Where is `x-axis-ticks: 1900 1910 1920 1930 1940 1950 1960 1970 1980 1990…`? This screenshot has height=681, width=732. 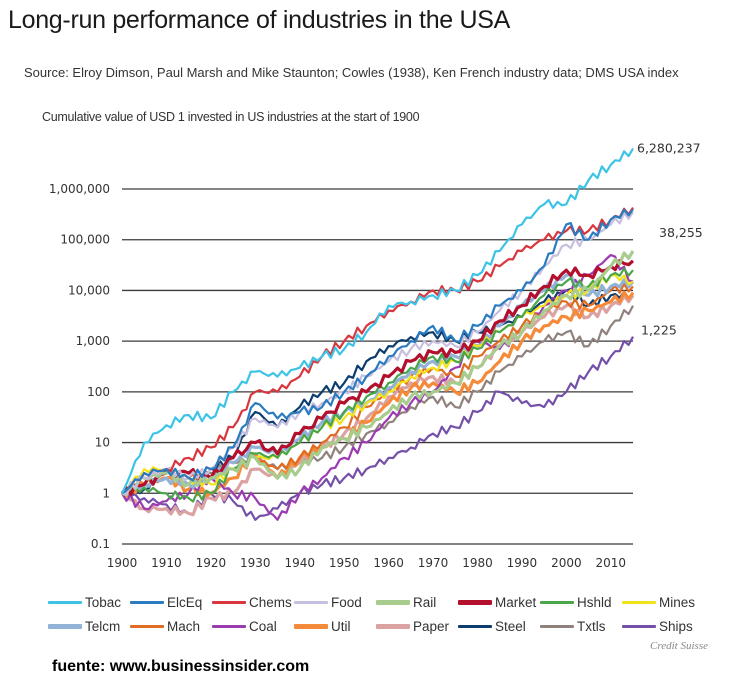
x-axis-ticks: 1900 1910 1920 1930 1940 1950 1960 1970 1980 1990… is located at coordinates (366, 563).